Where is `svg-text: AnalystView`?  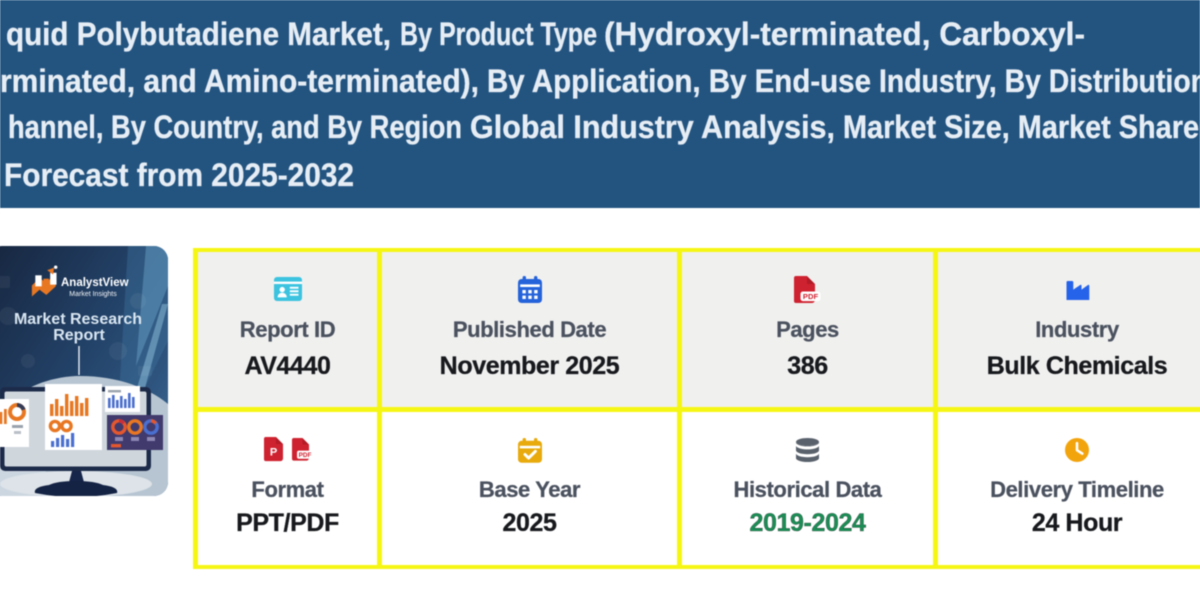
svg-text: AnalystView is located at coordinates (95, 283).